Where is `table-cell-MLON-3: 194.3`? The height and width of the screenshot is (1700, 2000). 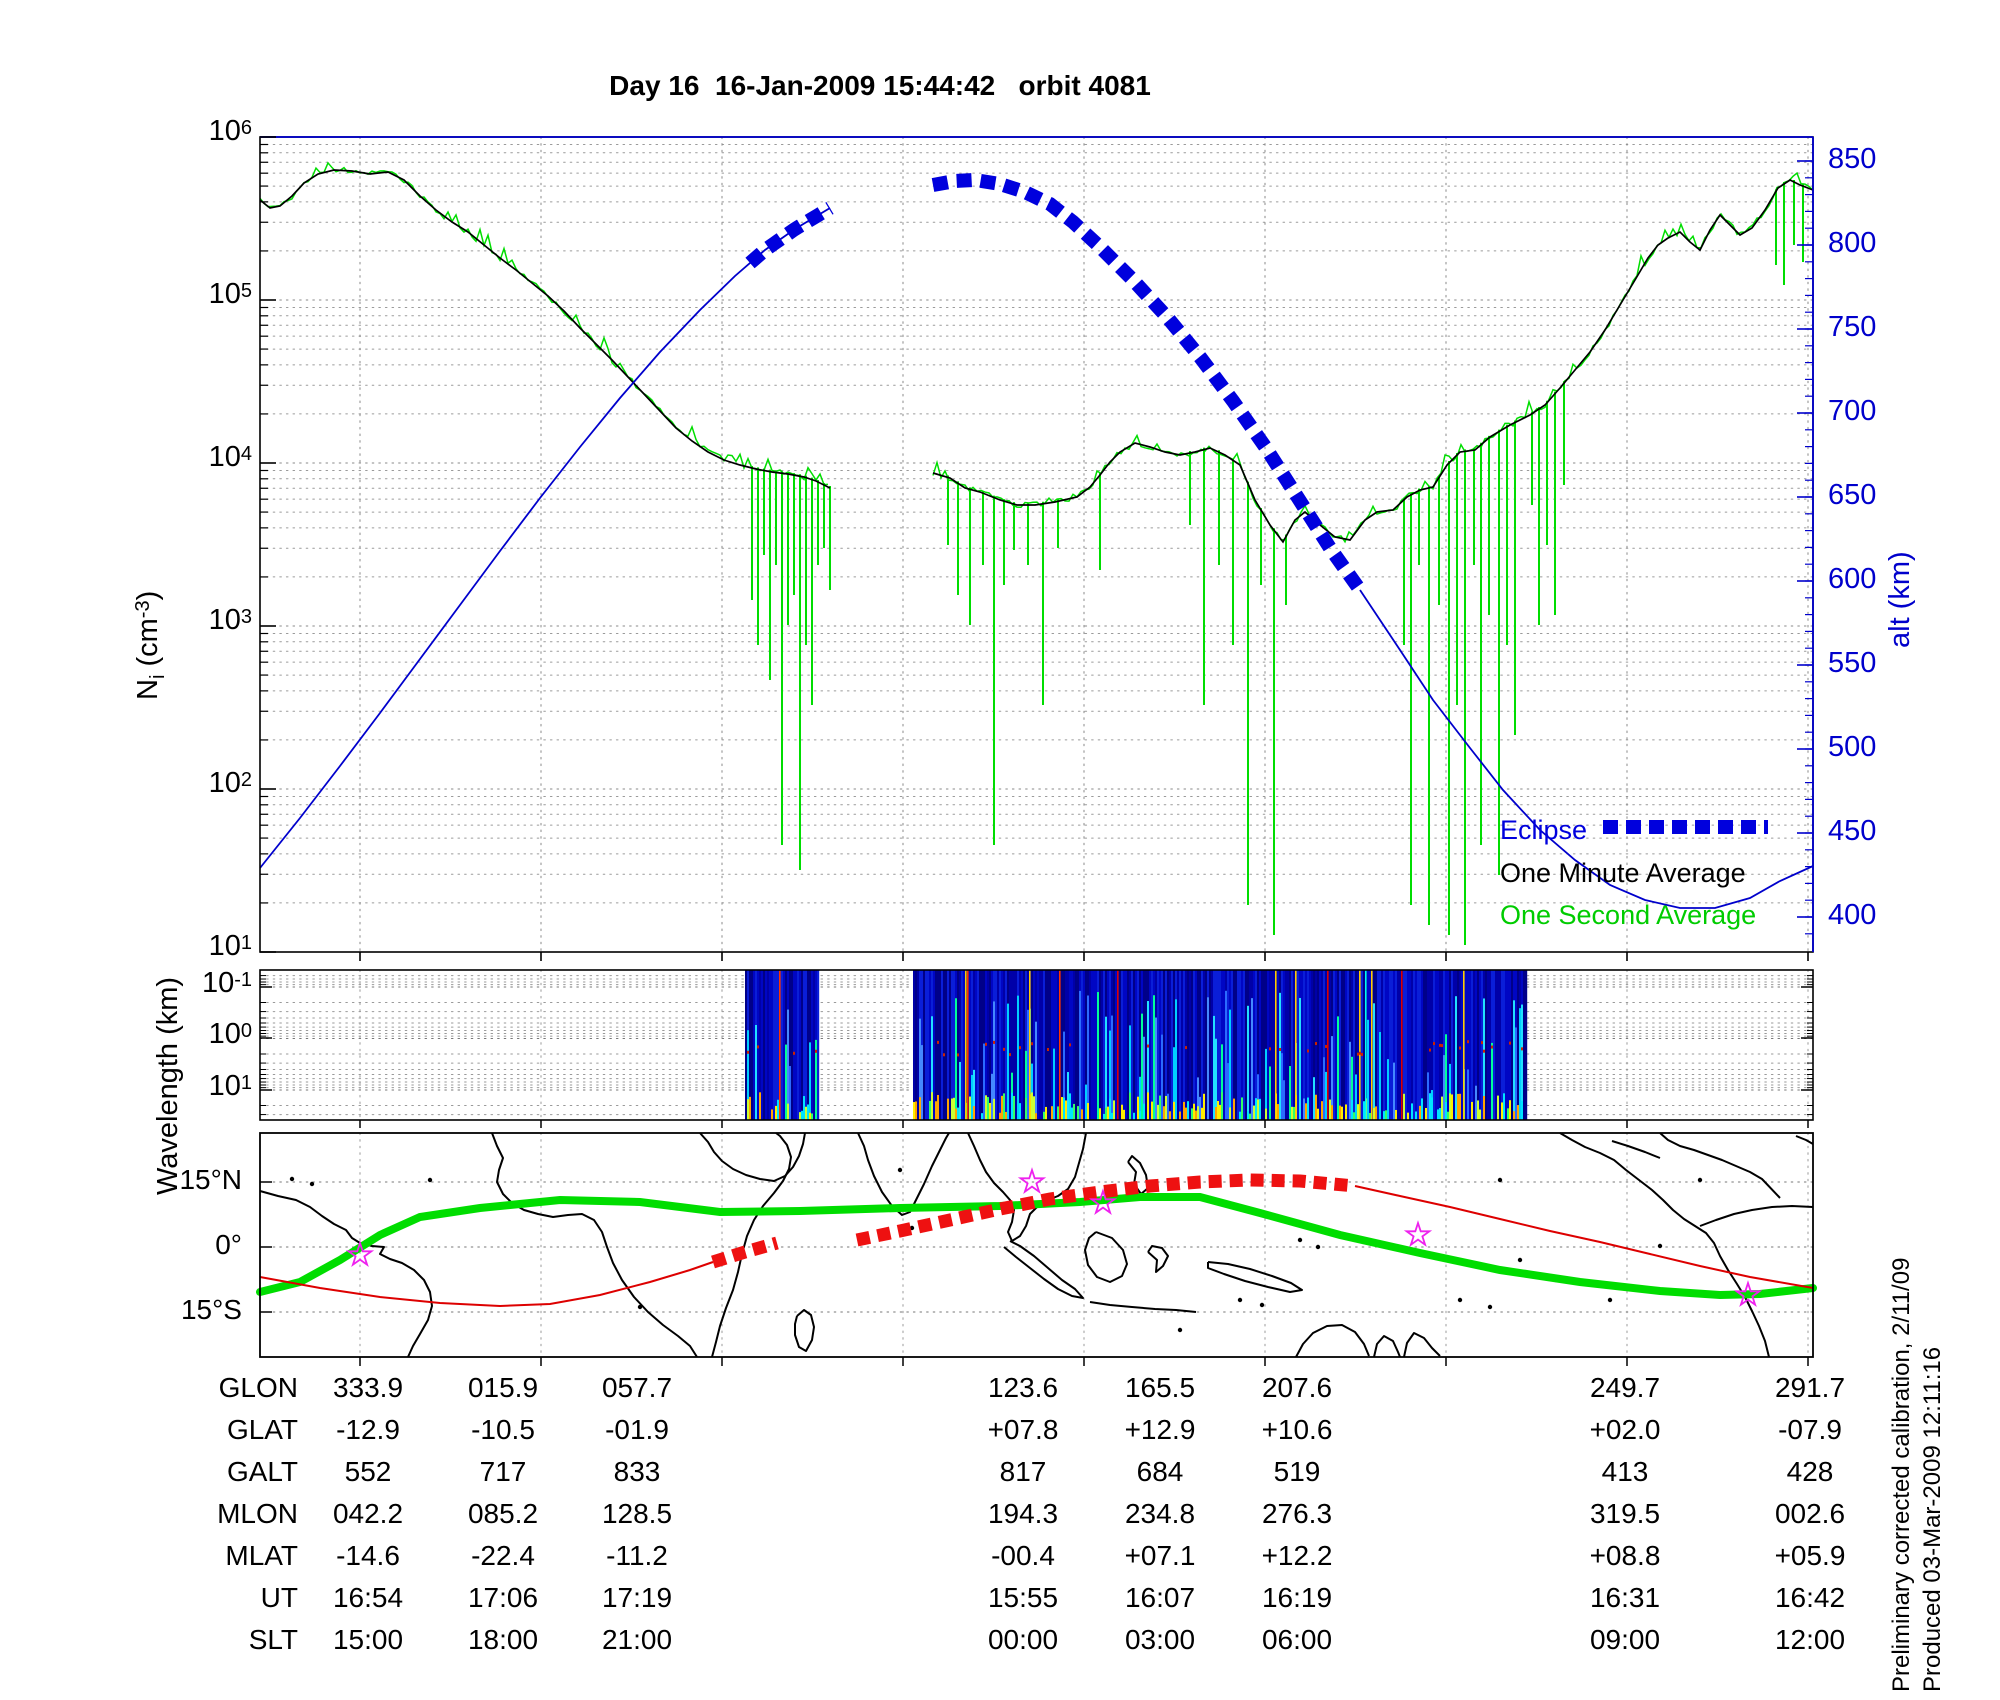 table-cell-MLON-3: 194.3 is located at coordinates (1023, 1513).